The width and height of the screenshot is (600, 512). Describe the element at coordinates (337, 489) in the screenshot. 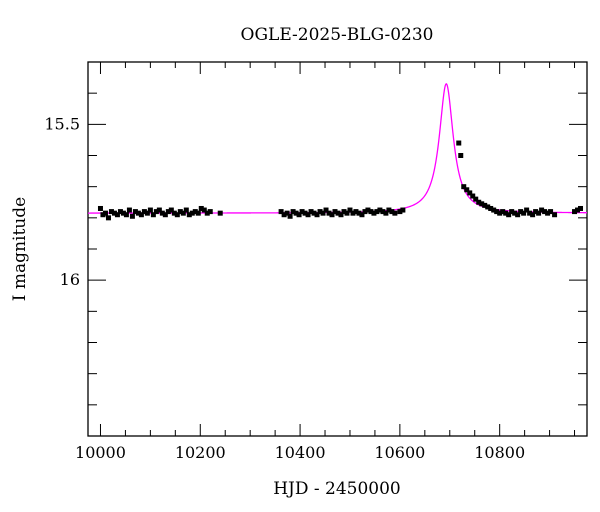

I see `x-axis-label: HJD - 2450000` at that location.